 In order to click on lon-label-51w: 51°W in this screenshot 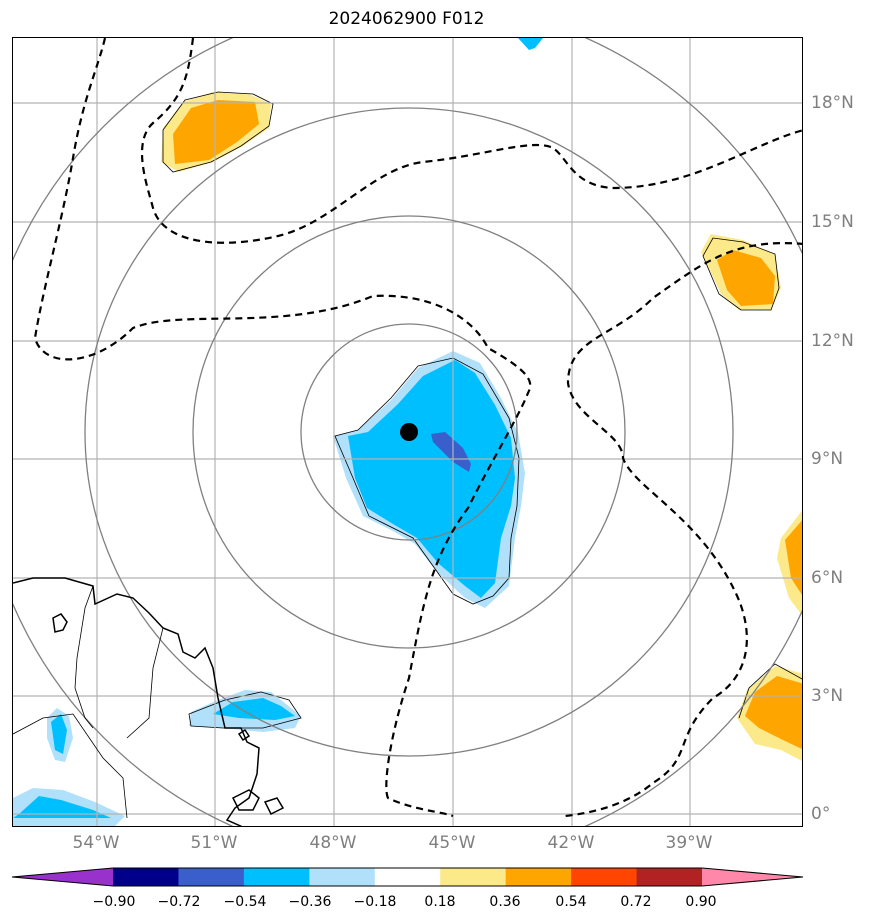, I will do `click(214, 843)`.